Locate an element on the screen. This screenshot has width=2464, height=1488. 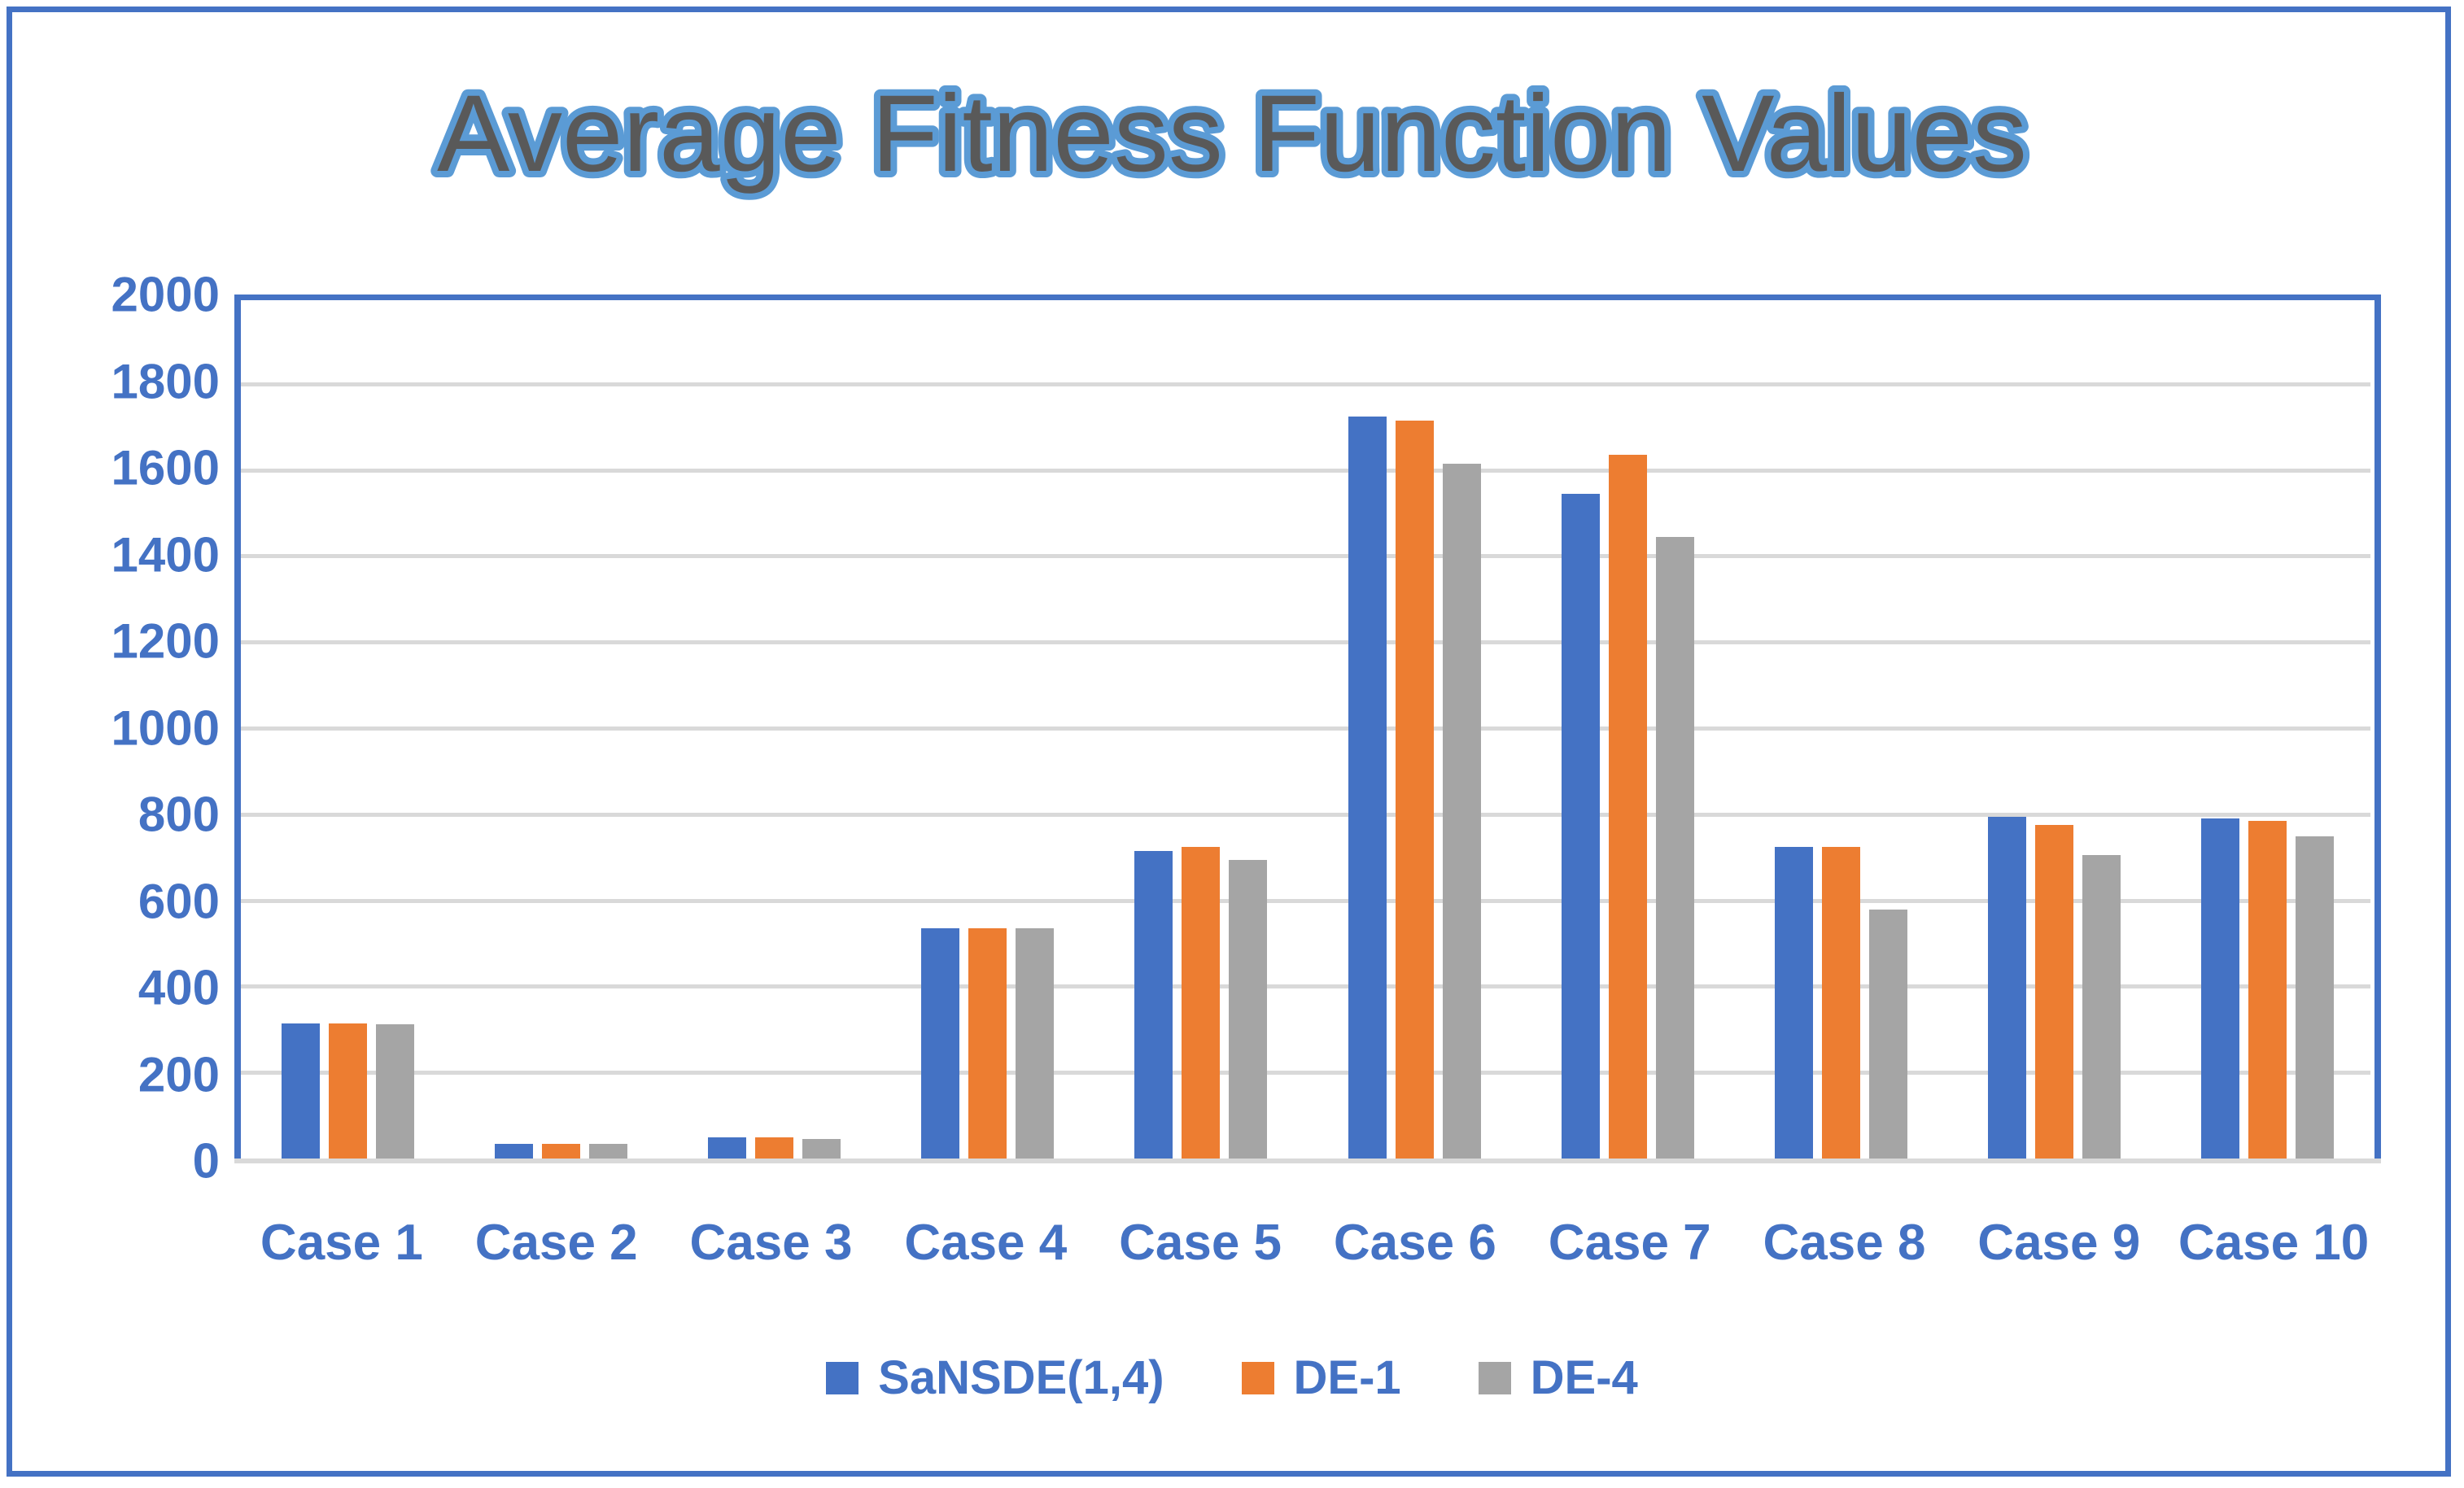
y-tick-label: 1200 is located at coordinates (166, 641).